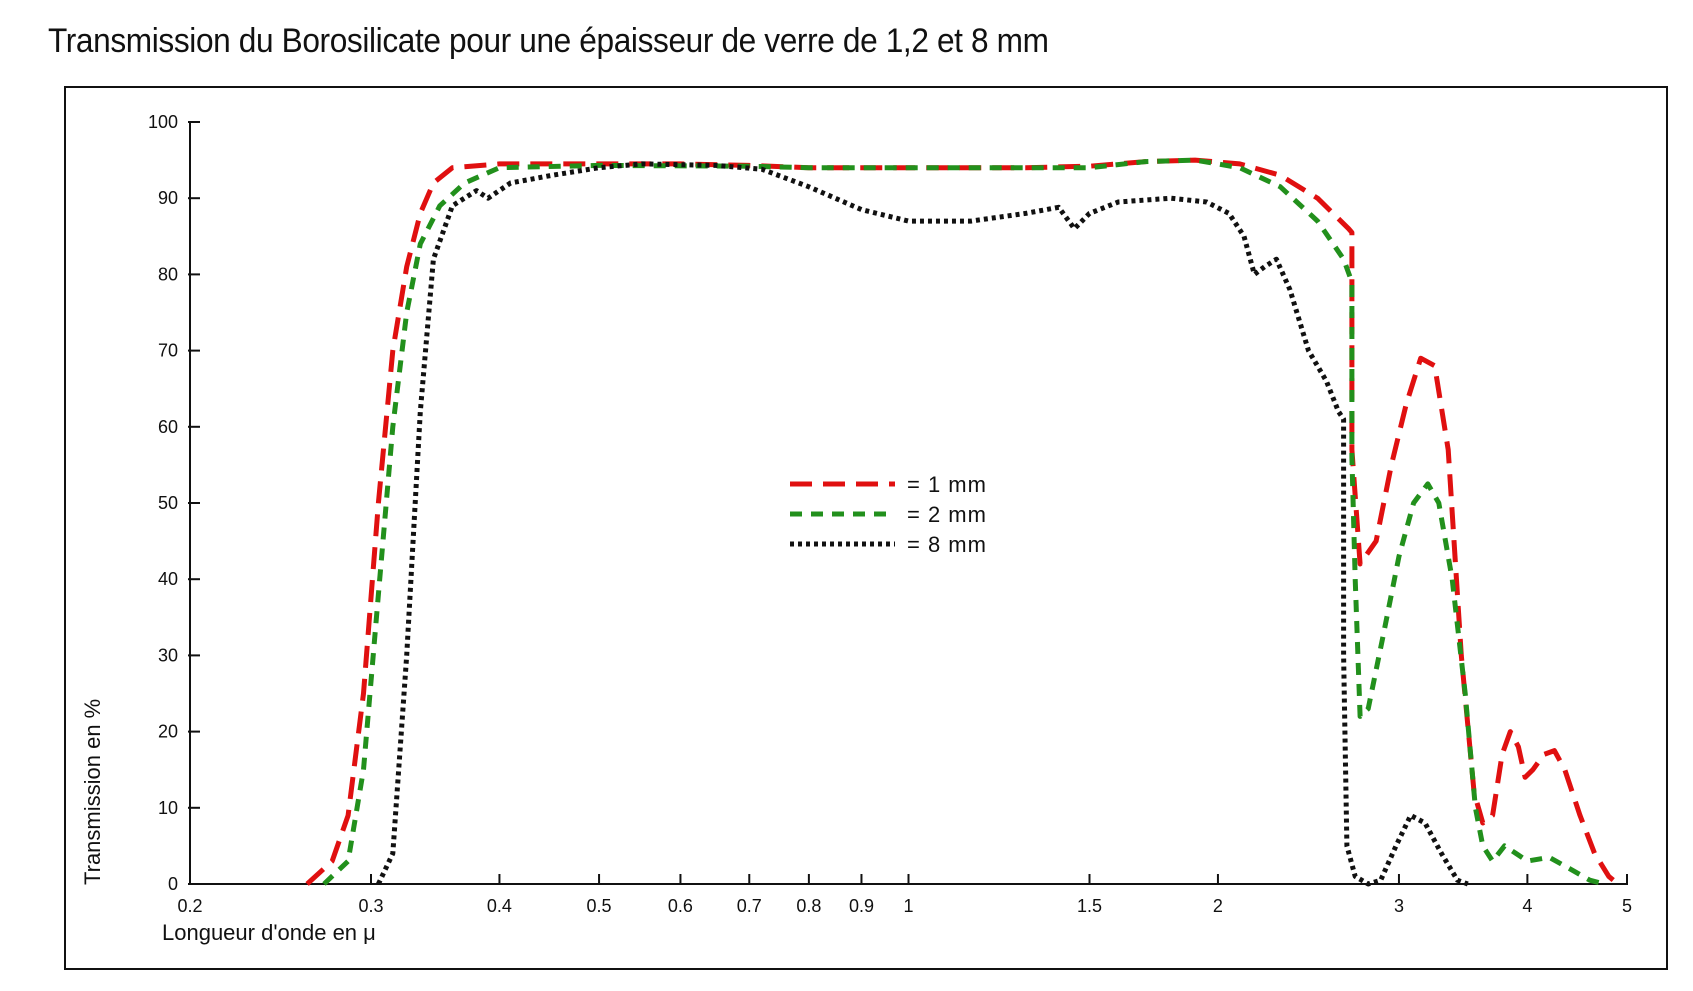  I want to click on y-tick-label: 100, so click(163, 122).